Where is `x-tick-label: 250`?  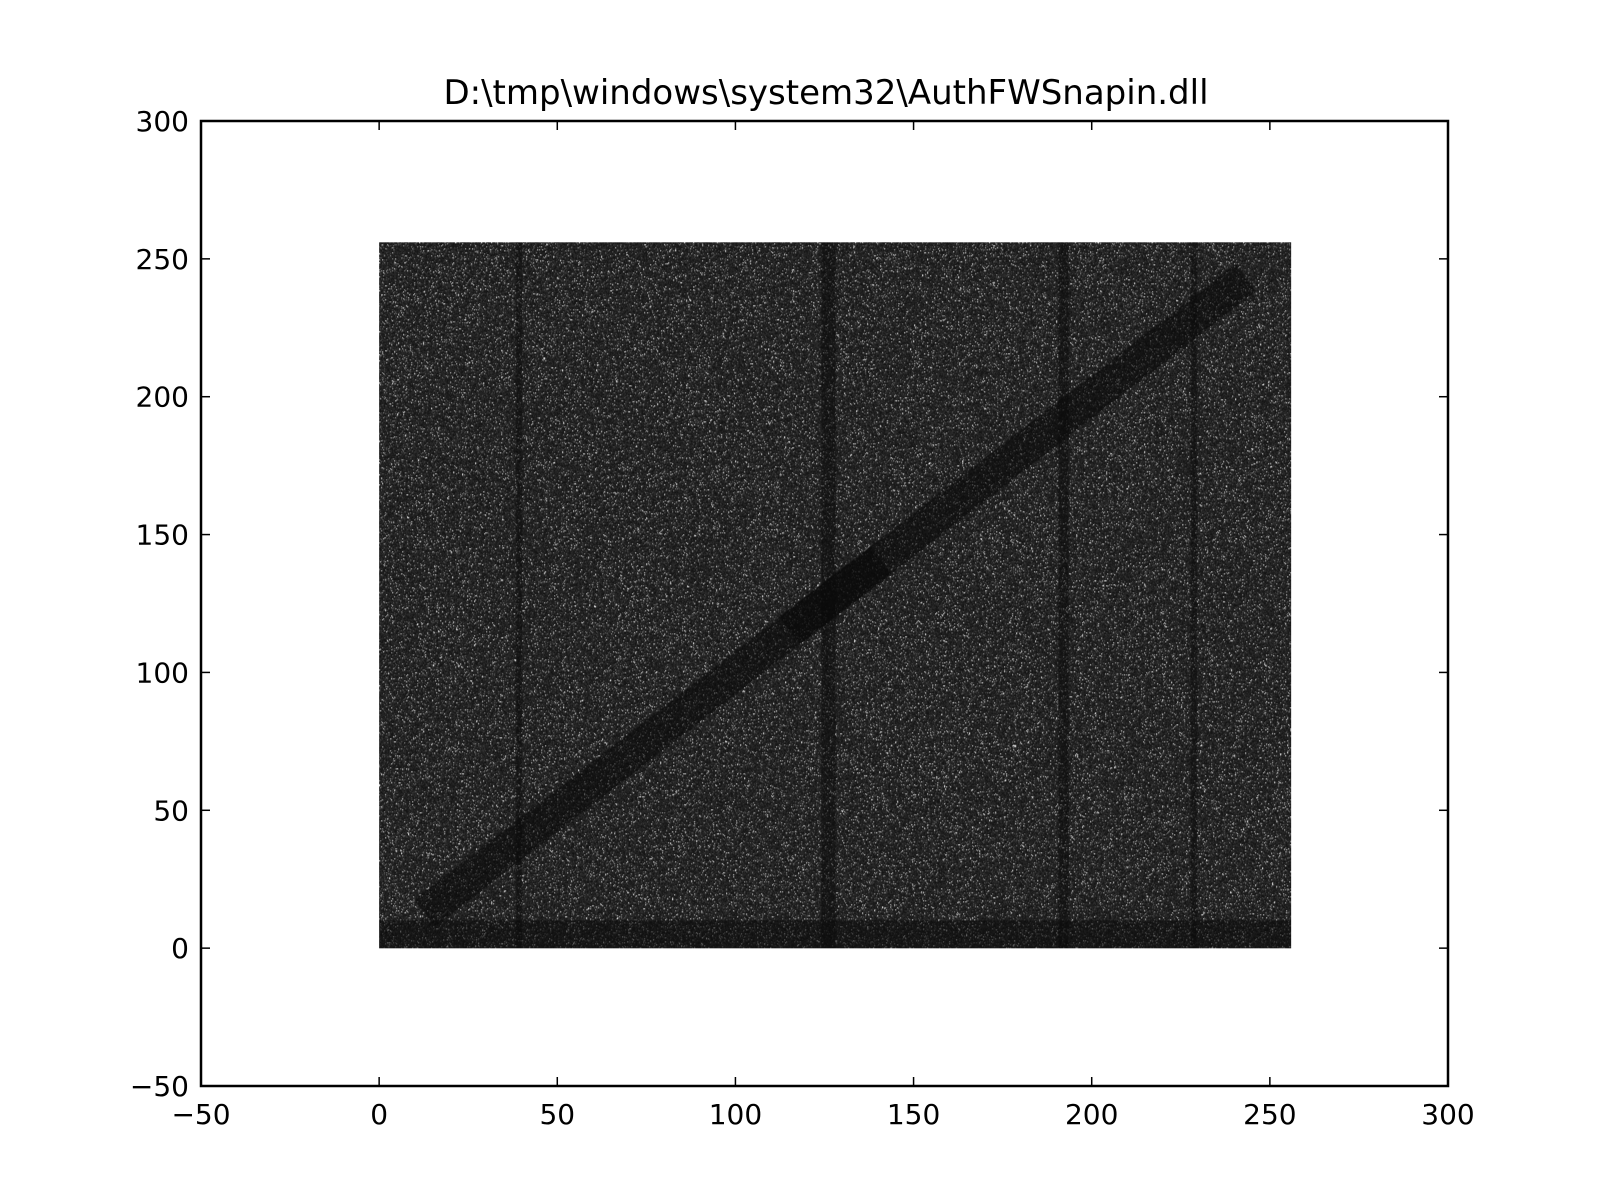
x-tick-label: 250 is located at coordinates (1269, 1114).